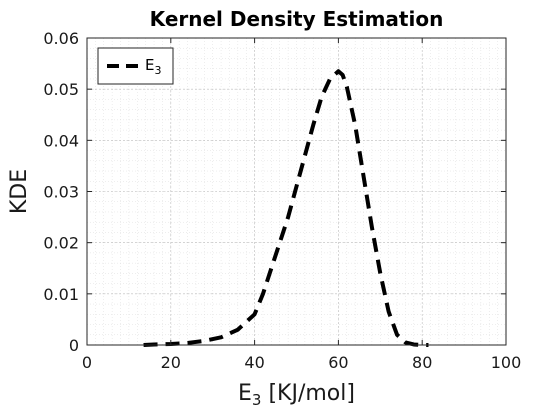 This screenshot has width=560, height=420. Describe the element at coordinates (297, 19) in the screenshot. I see `chart-title: Kernel Density Estimation` at that location.